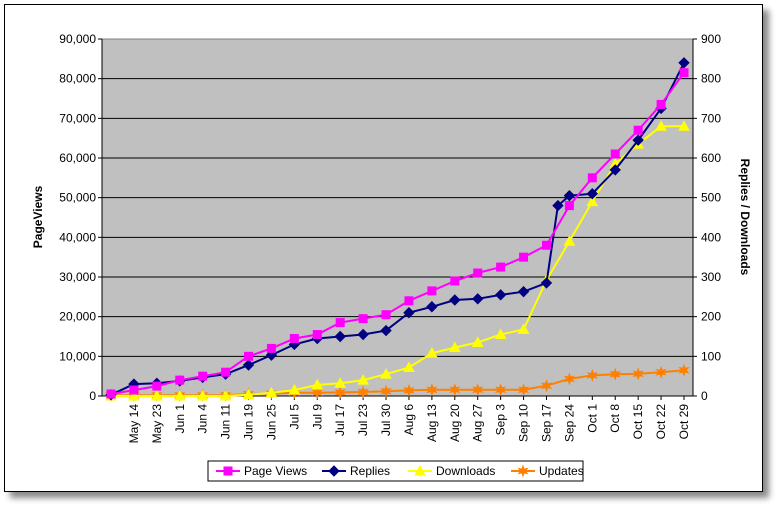  I want to click on x-tick-label: Jul 23, so click(363, 420).